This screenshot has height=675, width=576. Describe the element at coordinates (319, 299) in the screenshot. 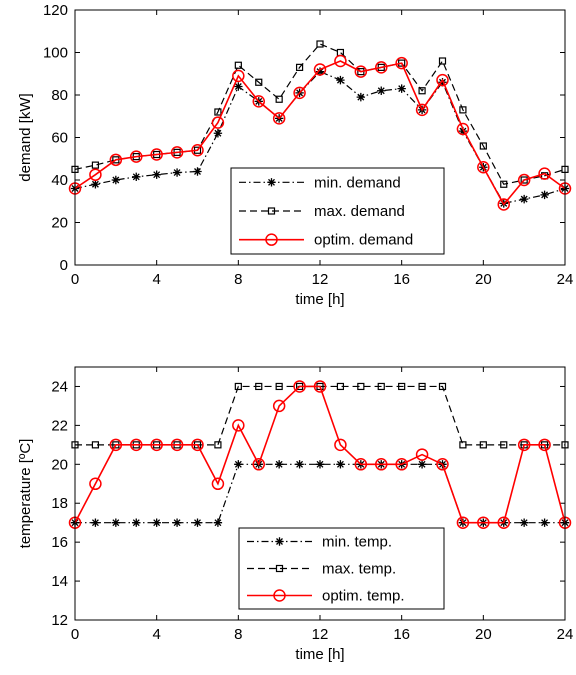

I see `x-axis-label: time [h]` at that location.